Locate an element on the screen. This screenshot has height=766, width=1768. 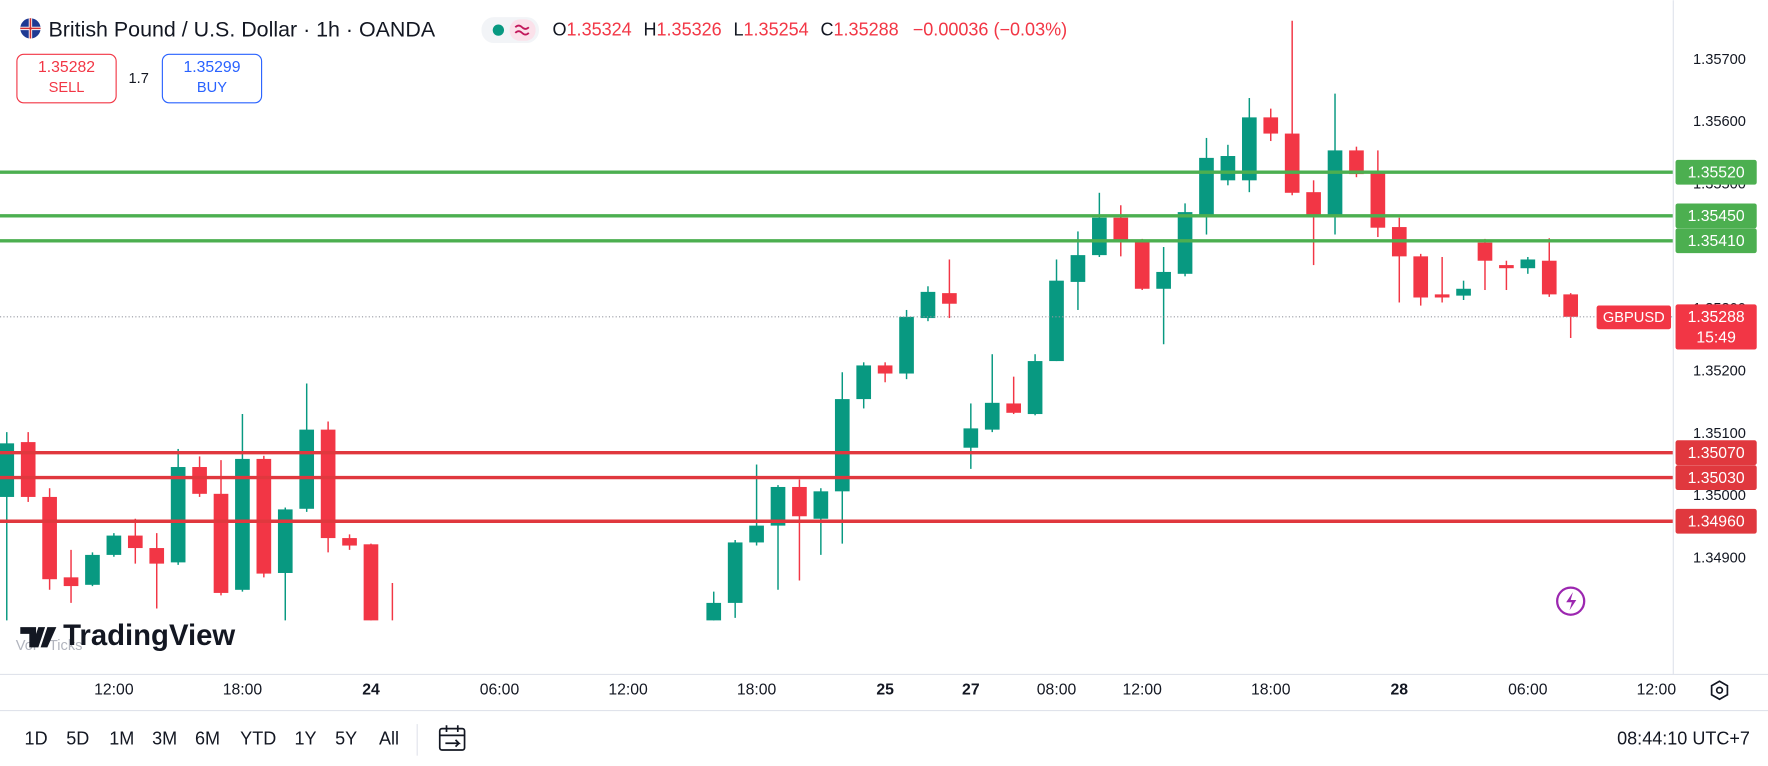
range-button: 5Y is located at coordinates (346, 739).